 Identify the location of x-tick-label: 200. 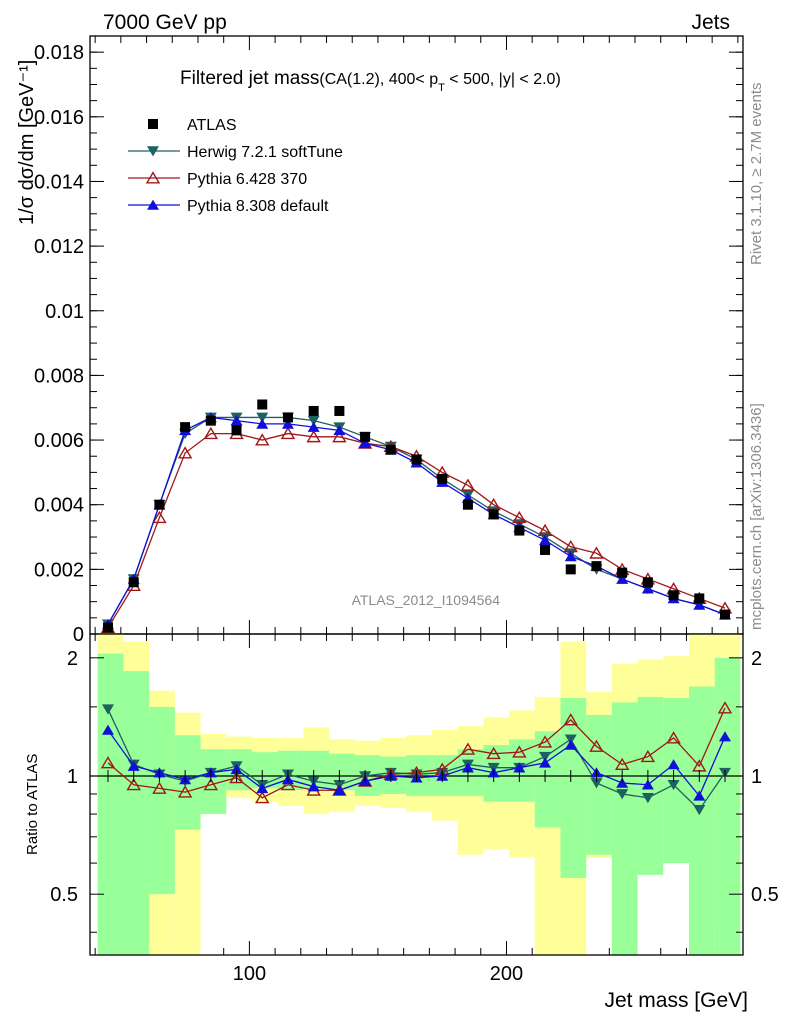
(506, 974).